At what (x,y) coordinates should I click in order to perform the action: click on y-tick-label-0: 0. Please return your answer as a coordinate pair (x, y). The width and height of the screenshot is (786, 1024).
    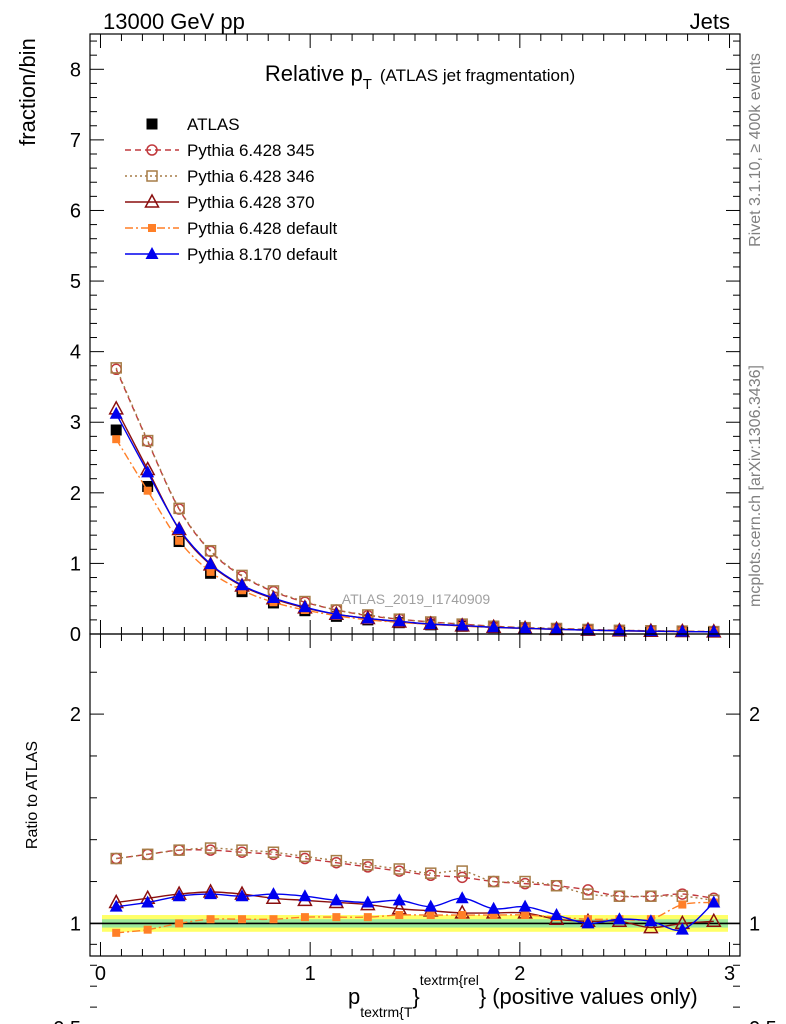
    Looking at the image, I should click on (75, 635).